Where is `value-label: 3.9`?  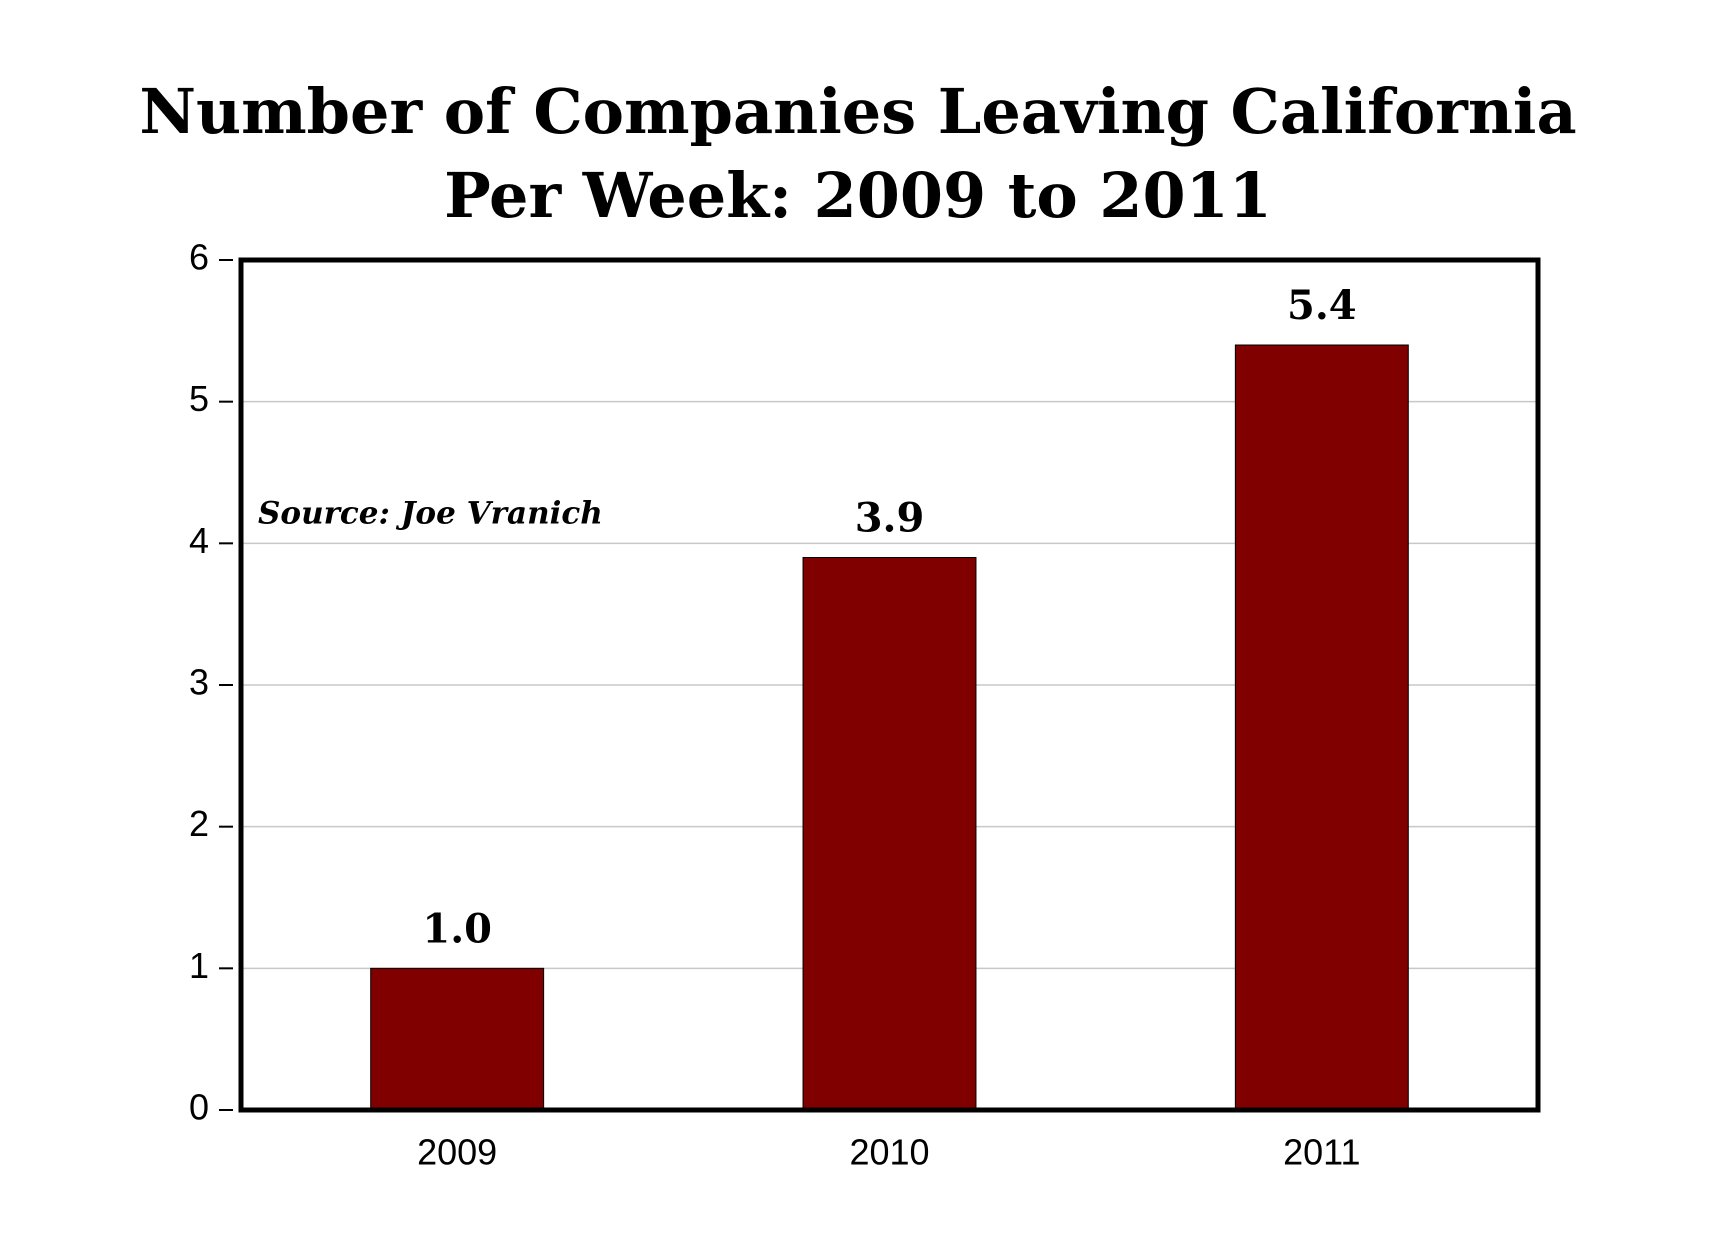
value-label: 3.9 is located at coordinates (890, 518).